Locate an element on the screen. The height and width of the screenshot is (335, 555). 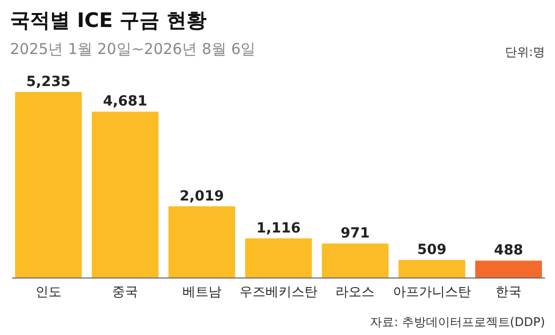
x-tick-label: 중국 is located at coordinates (125, 292).